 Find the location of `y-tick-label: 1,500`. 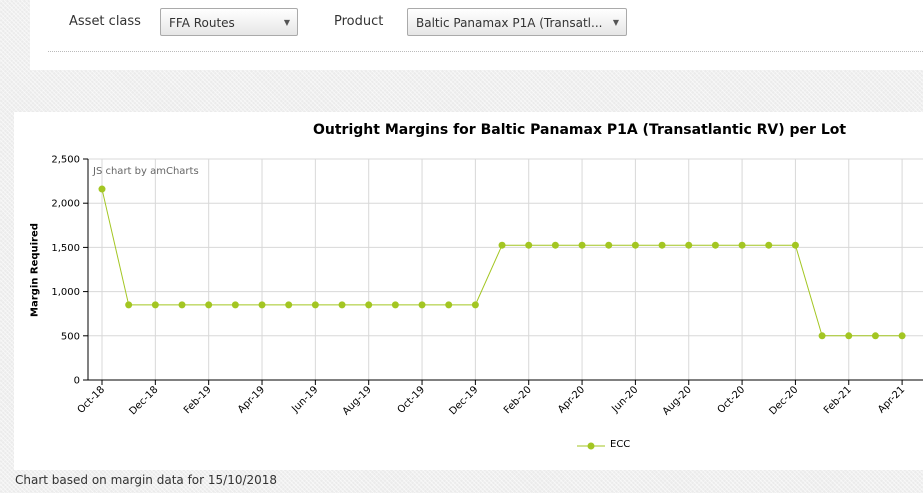

y-tick-label: 1,500 is located at coordinates (65, 248).